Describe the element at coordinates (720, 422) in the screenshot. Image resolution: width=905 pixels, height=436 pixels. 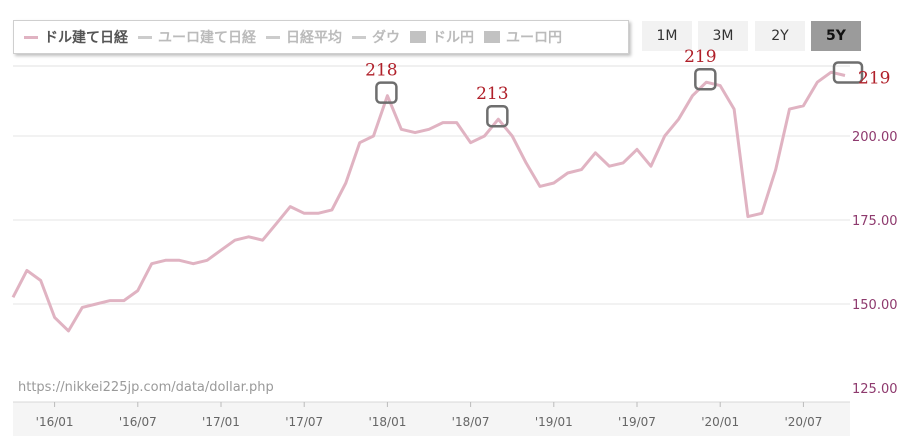
I see `x-tick-label: '20/01` at that location.